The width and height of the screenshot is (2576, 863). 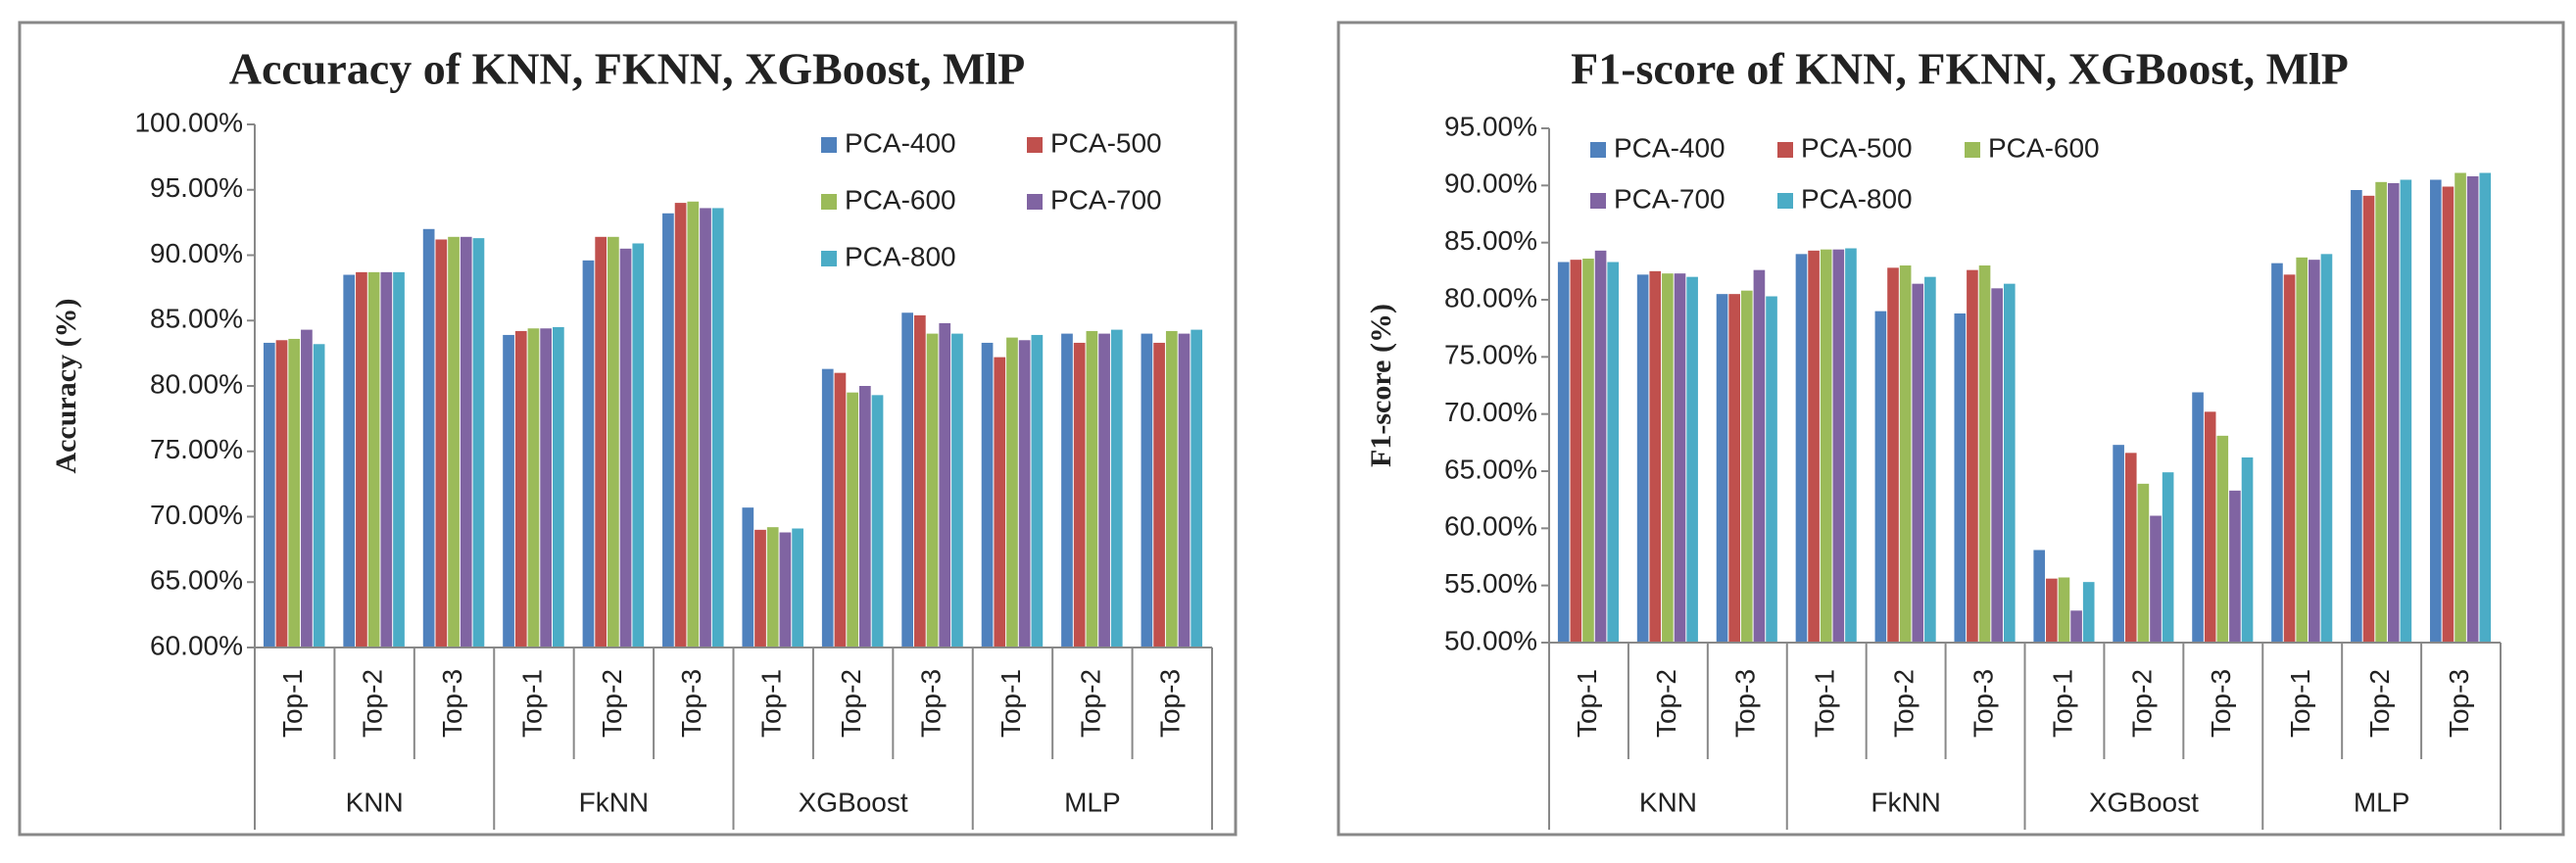 What do you see at coordinates (1490, 412) in the screenshot?
I see `y-tick-label: 70.00%` at bounding box center [1490, 412].